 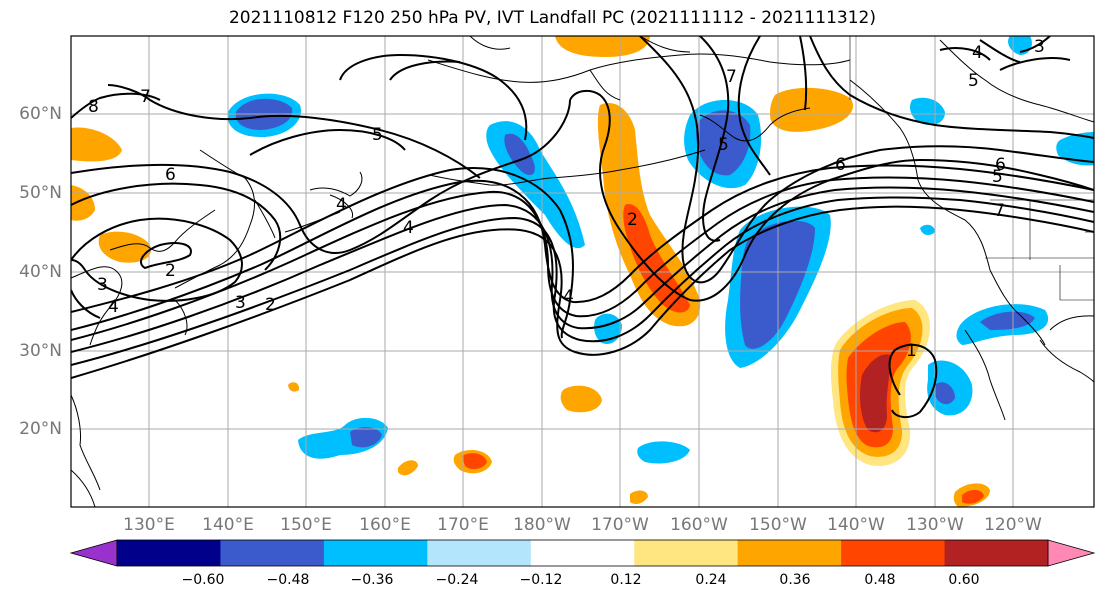 What do you see at coordinates (170, 271) in the screenshot?
I see `contour-label-2: 2` at bounding box center [170, 271].